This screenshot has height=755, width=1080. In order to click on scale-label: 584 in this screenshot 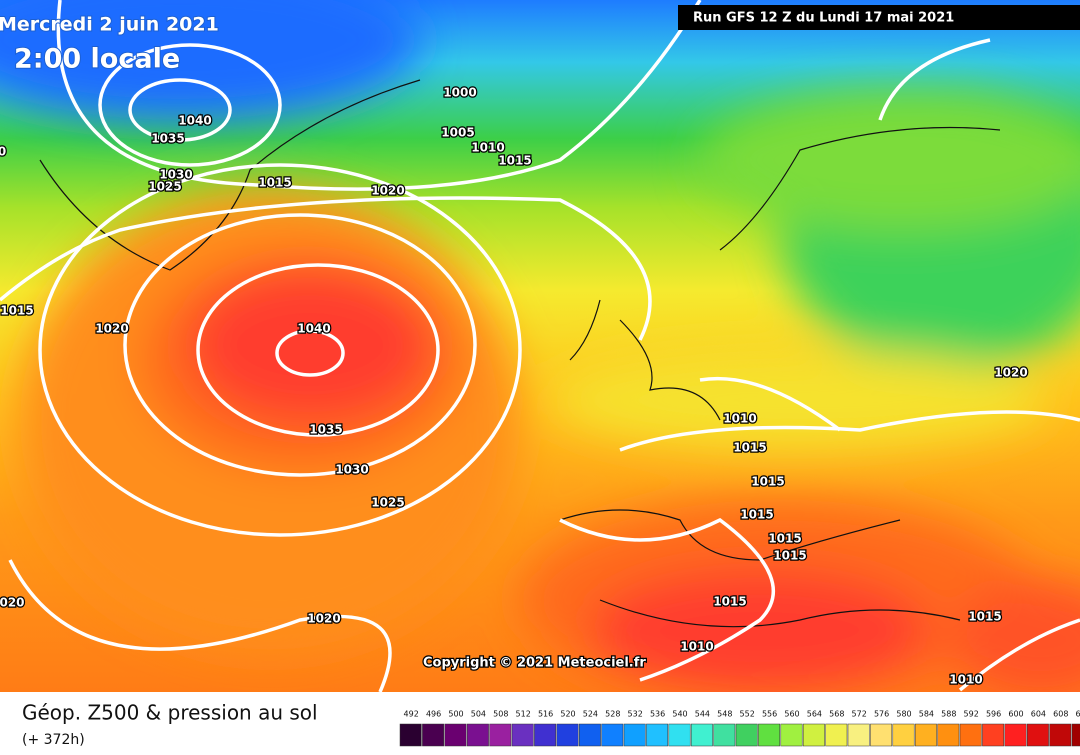, I will do `click(926, 714)`.